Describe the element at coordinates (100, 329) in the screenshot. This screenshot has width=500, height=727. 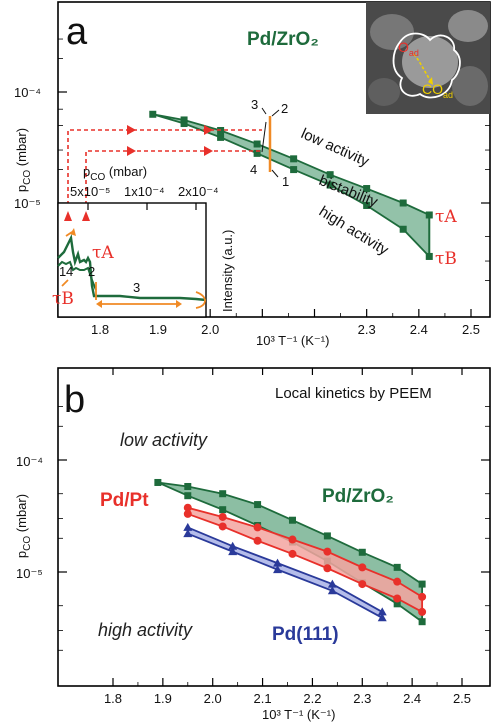
I see `inset-x-tick-1.8: 1.8` at that location.